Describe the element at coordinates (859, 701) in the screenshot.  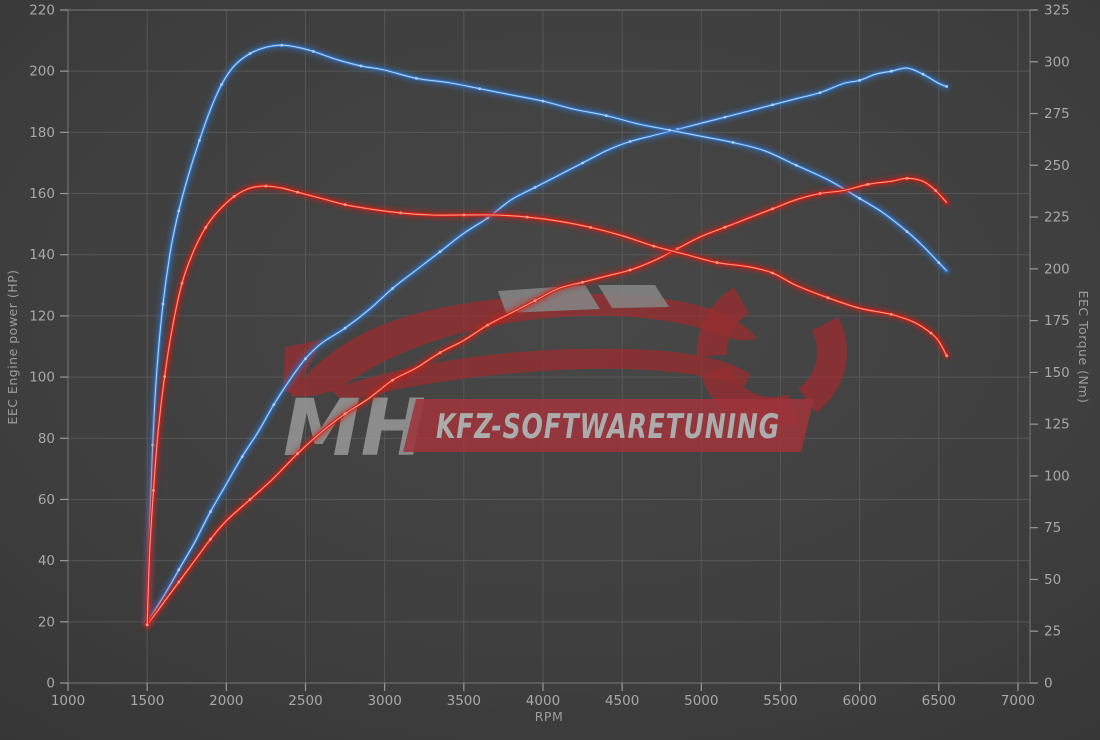
I see `x-tick-label: 6000` at that location.